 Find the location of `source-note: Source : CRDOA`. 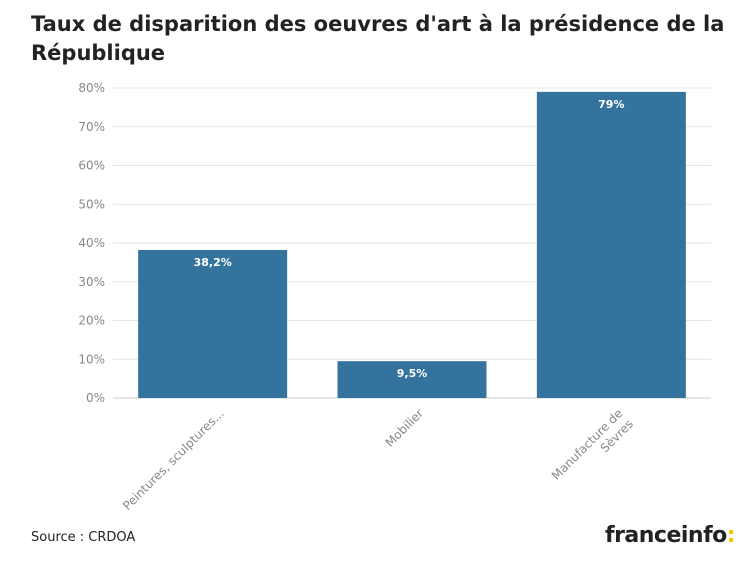

source-note: Source : CRDOA is located at coordinates (83, 537).